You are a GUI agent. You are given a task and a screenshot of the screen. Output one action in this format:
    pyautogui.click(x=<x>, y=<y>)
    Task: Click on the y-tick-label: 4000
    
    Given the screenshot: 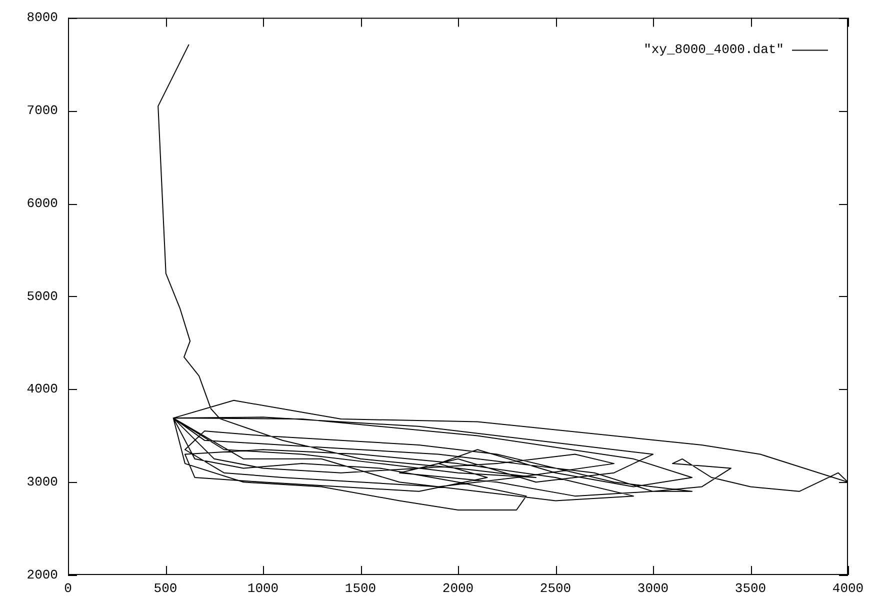 What is the action you would take?
    pyautogui.click(x=42, y=389)
    